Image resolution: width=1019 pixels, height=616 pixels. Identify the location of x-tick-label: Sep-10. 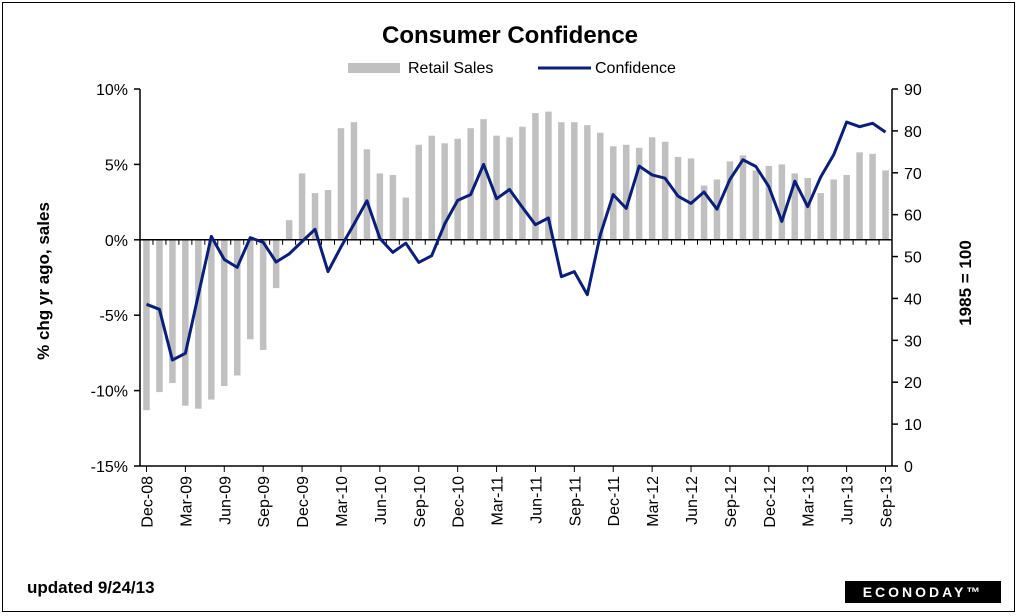
(420, 502).